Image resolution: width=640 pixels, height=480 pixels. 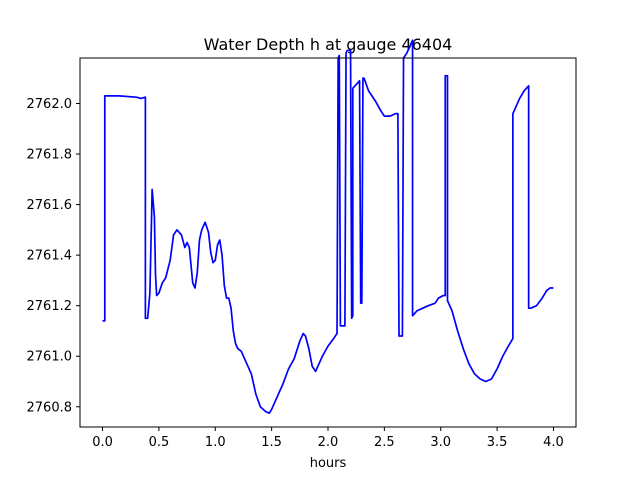 What do you see at coordinates (328, 442) in the screenshot?
I see `x-tick-label: 2.0` at bounding box center [328, 442].